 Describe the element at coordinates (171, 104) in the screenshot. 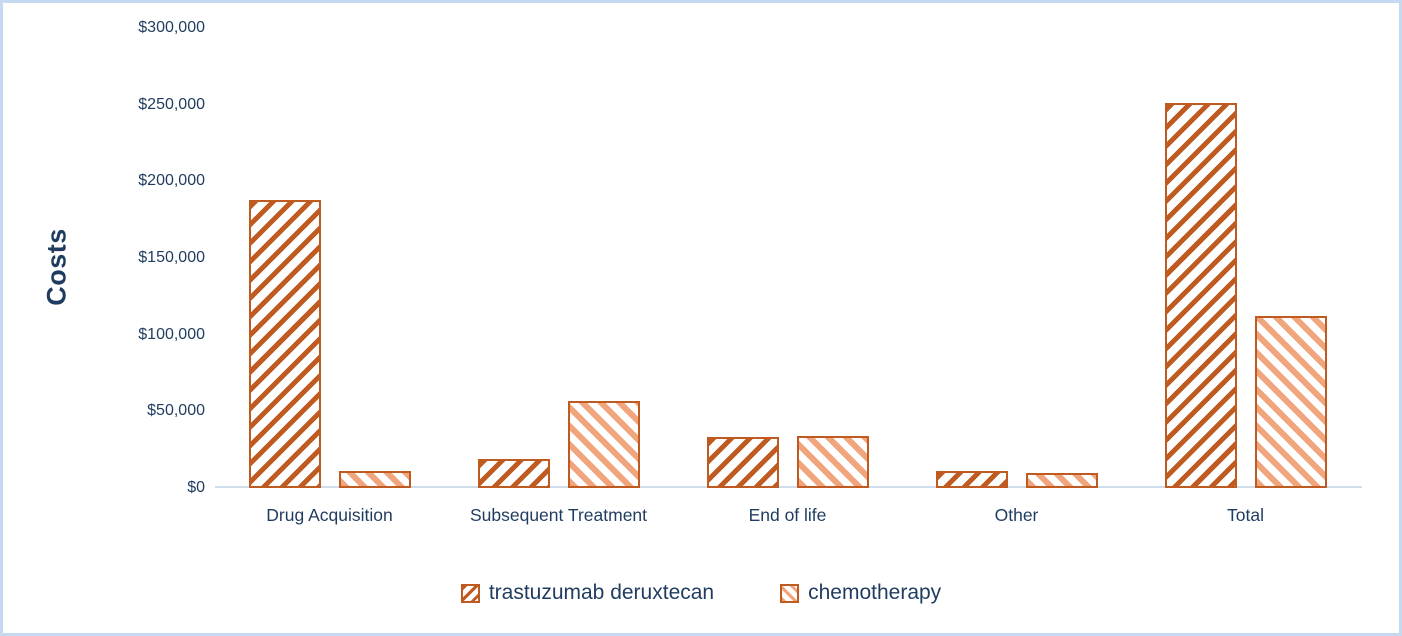

I see `y-tick-label--250-000: $250,000` at that location.